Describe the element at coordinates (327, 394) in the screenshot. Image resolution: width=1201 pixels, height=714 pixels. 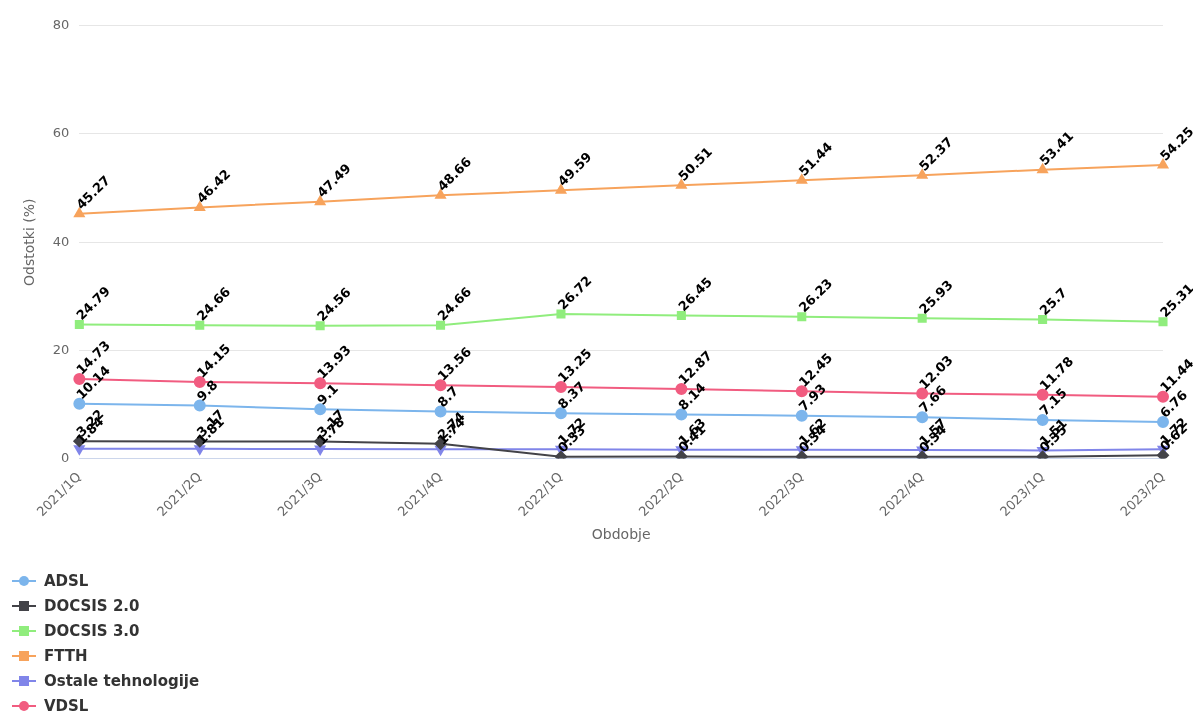
I see `data-label: 9.1` at that location.